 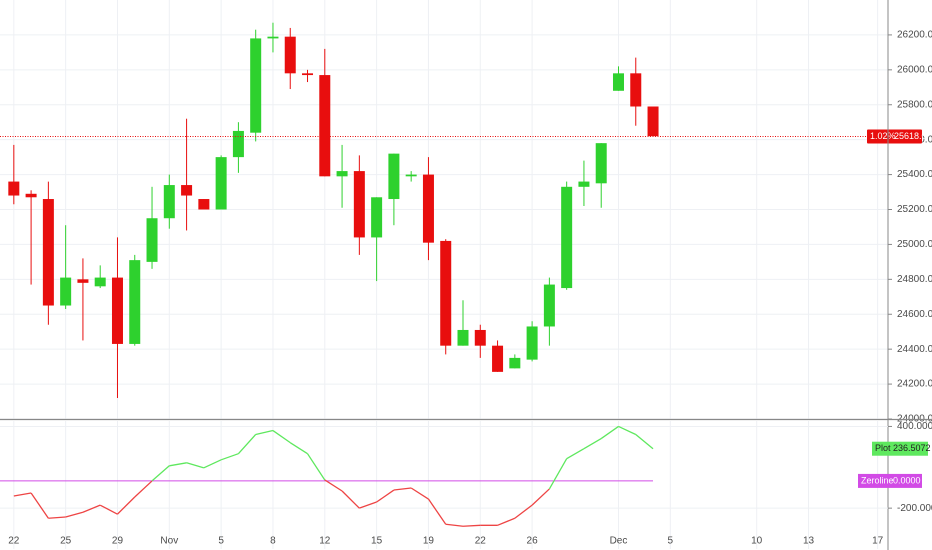 I want to click on reference-box, so click(x=890, y=480).